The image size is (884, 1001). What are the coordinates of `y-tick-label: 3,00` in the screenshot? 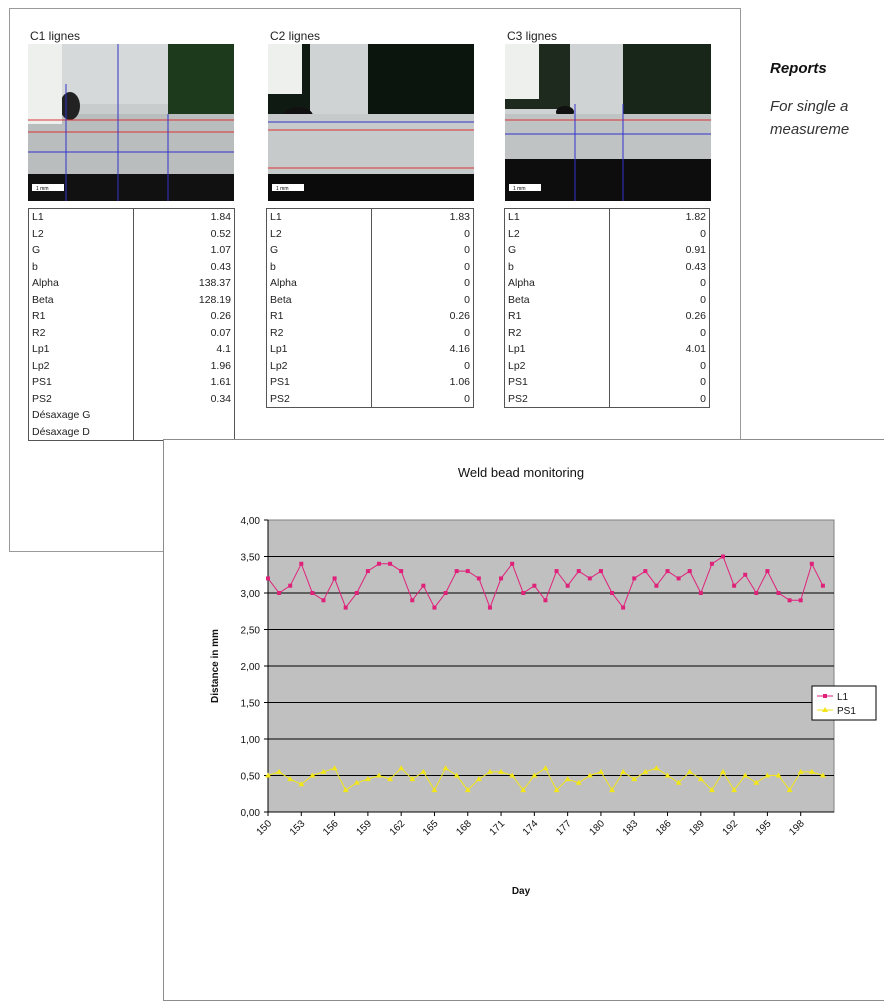 It's located at (251, 594).